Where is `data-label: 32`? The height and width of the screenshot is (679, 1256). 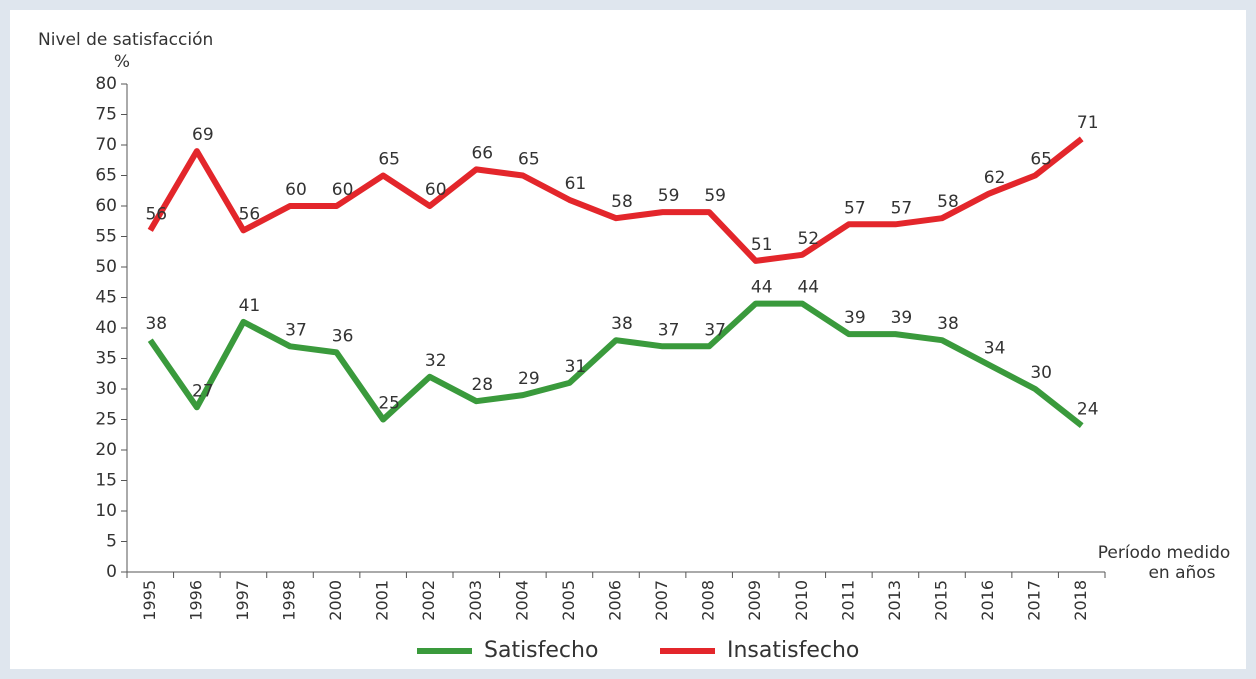
data-label: 32 is located at coordinates (436, 361).